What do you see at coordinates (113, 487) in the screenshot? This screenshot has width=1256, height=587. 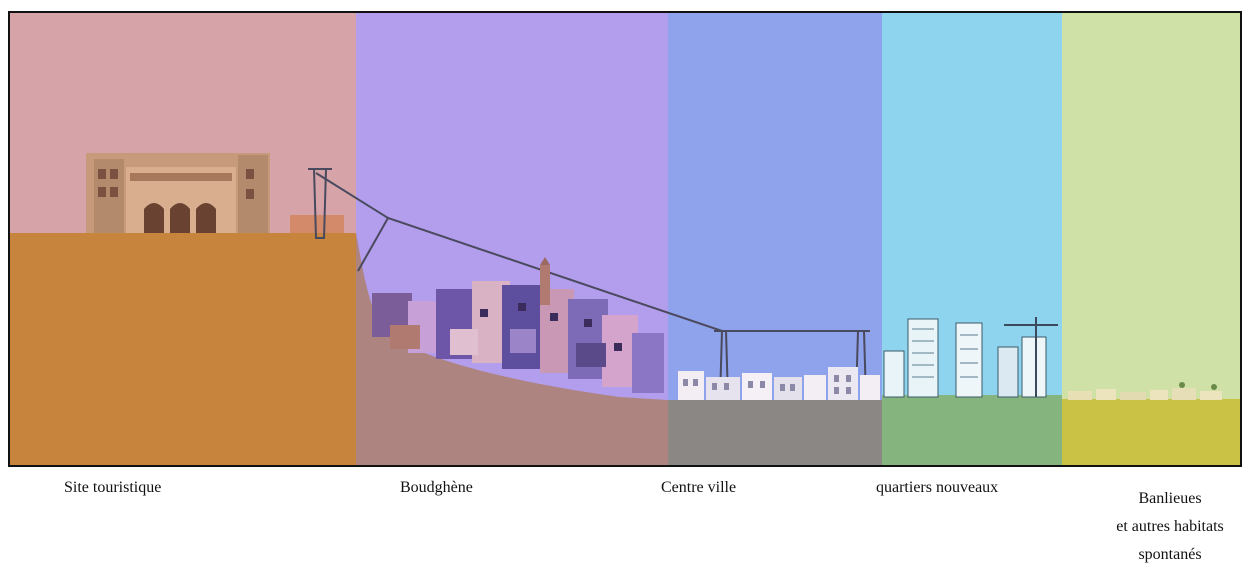 I see `caption-site-touristique: Site touristique` at bounding box center [113, 487].